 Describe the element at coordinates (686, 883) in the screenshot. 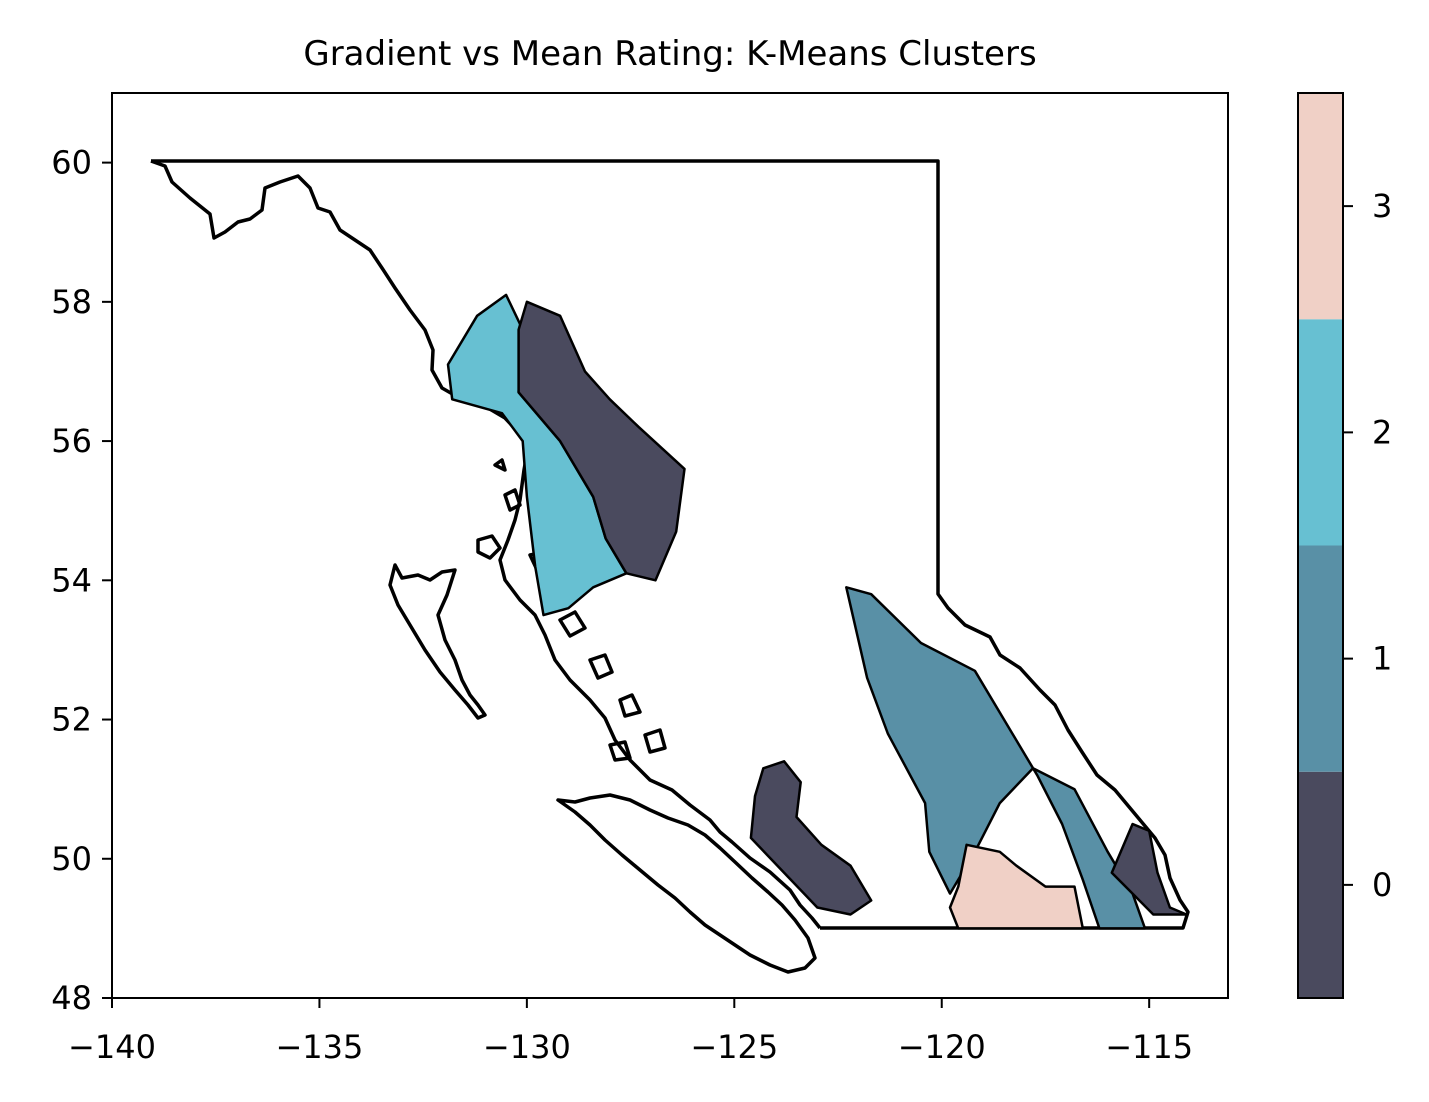

I see `island-vancouver` at that location.